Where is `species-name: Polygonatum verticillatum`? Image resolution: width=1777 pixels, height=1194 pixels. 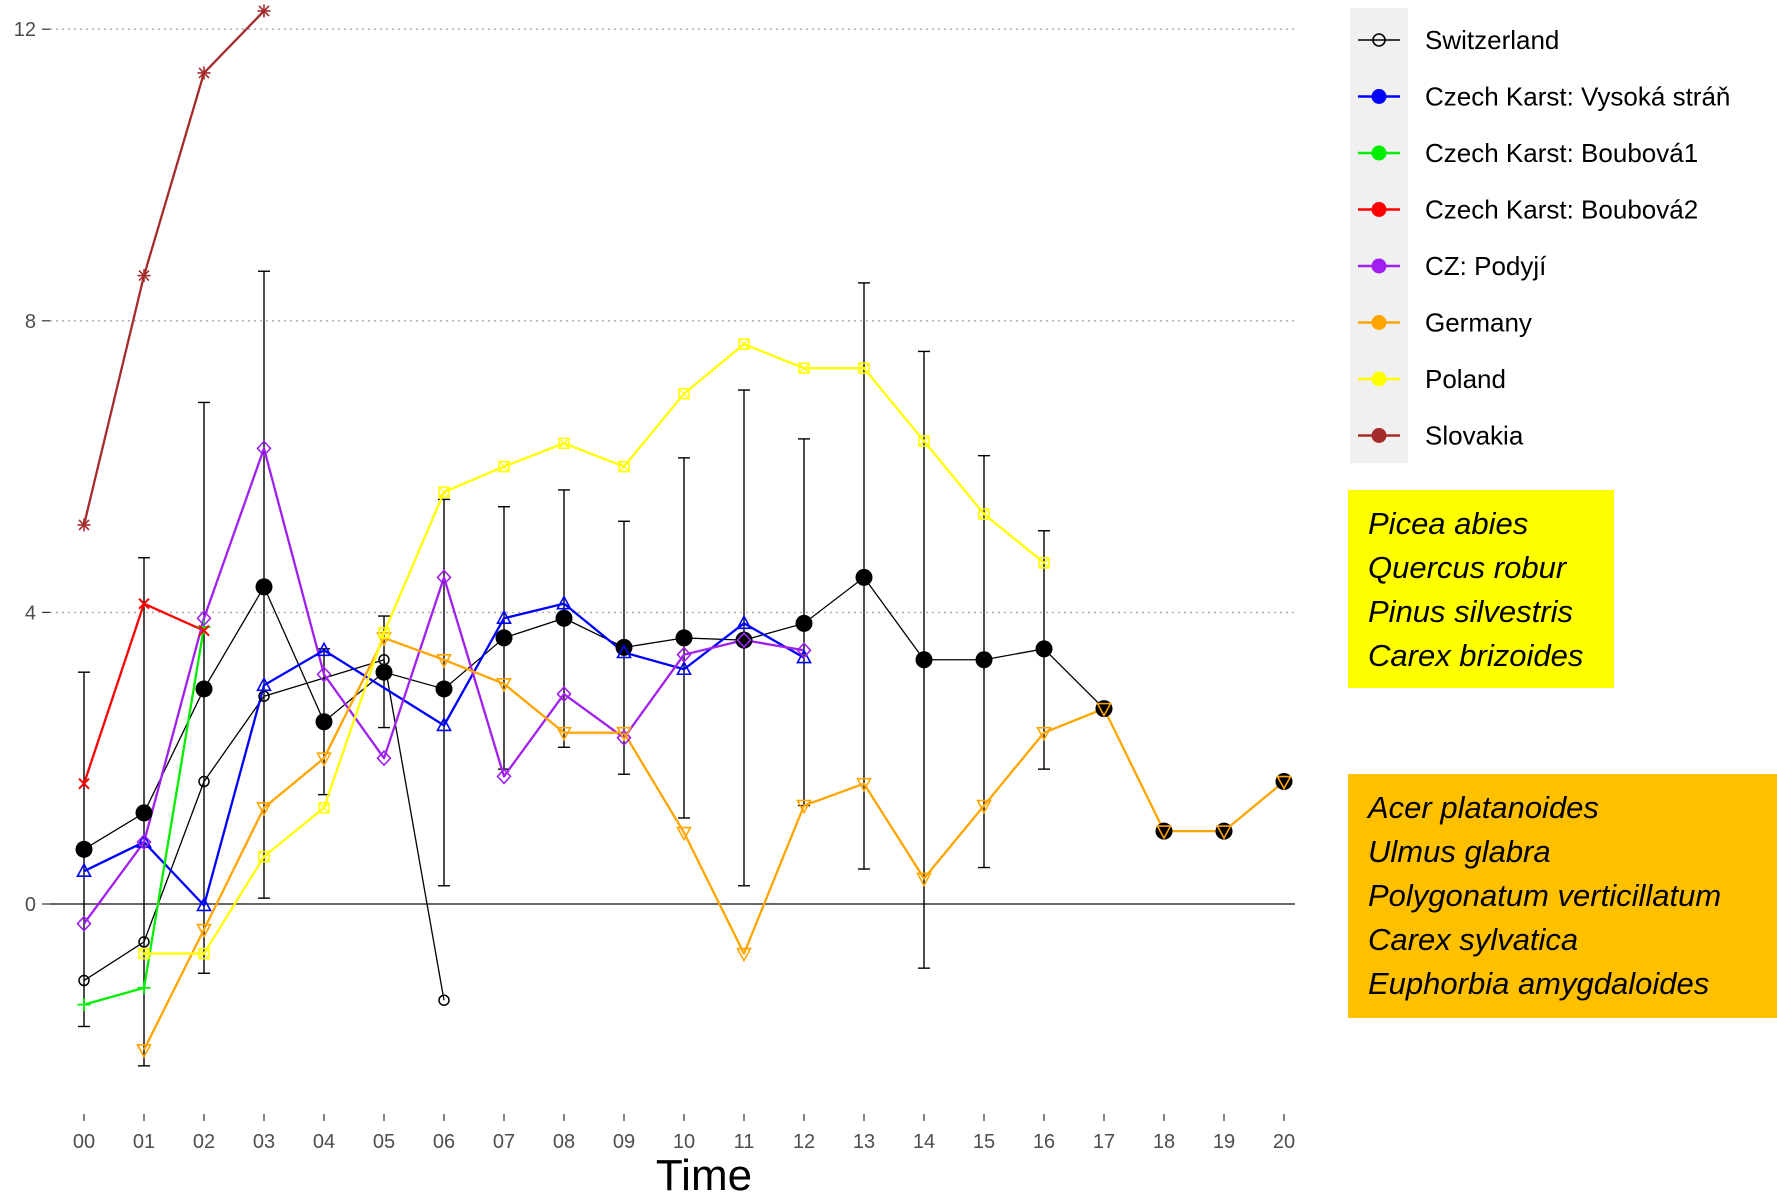
species-name: Polygonatum verticillatum is located at coordinates (1545, 895).